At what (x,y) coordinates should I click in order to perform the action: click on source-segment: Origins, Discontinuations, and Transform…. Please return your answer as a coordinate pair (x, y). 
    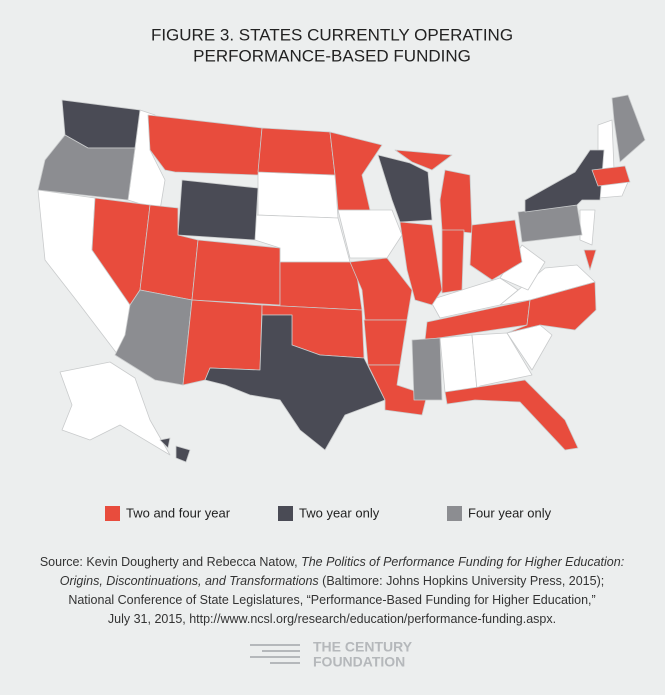
    Looking at the image, I should click on (189, 581).